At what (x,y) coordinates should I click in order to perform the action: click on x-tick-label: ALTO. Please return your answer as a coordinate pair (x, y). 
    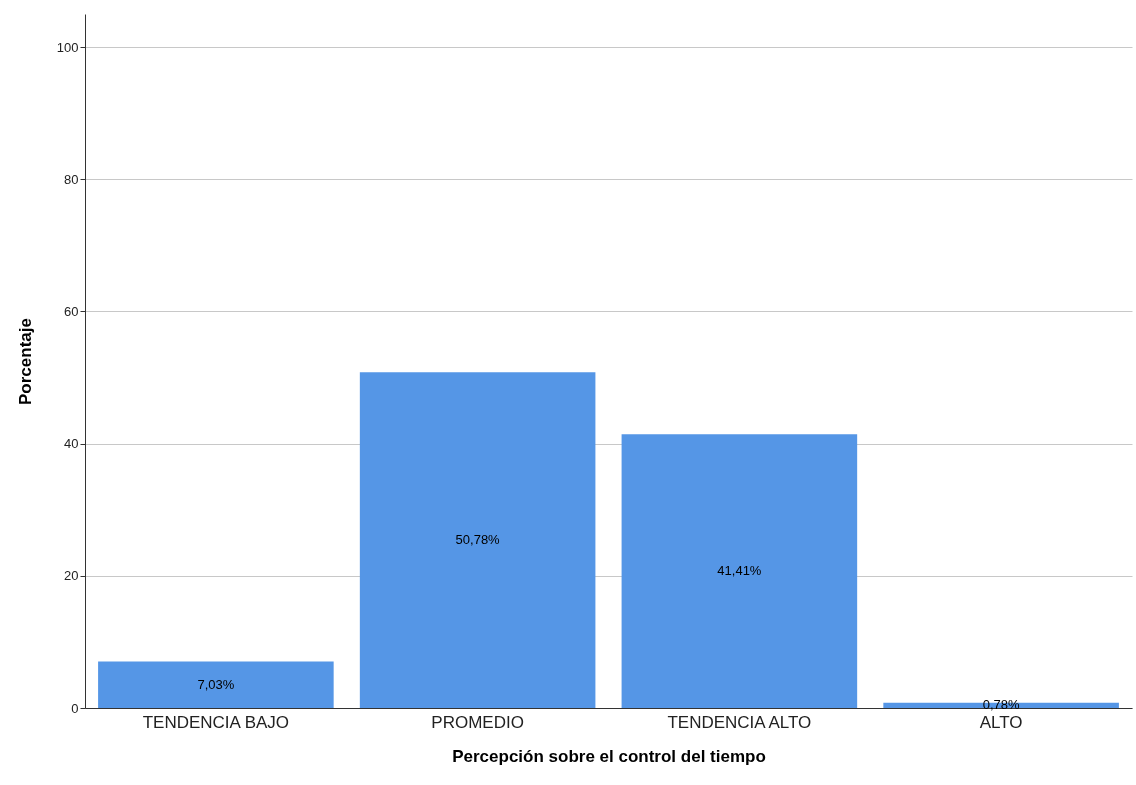
    Looking at the image, I should click on (1001, 722).